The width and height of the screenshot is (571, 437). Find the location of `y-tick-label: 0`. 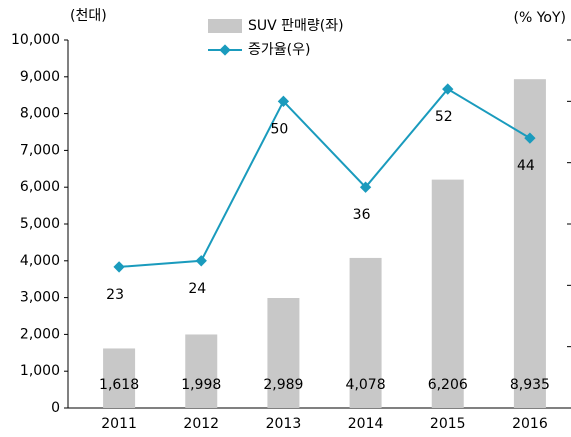

y-tick-label: 0 is located at coordinates (55, 408).